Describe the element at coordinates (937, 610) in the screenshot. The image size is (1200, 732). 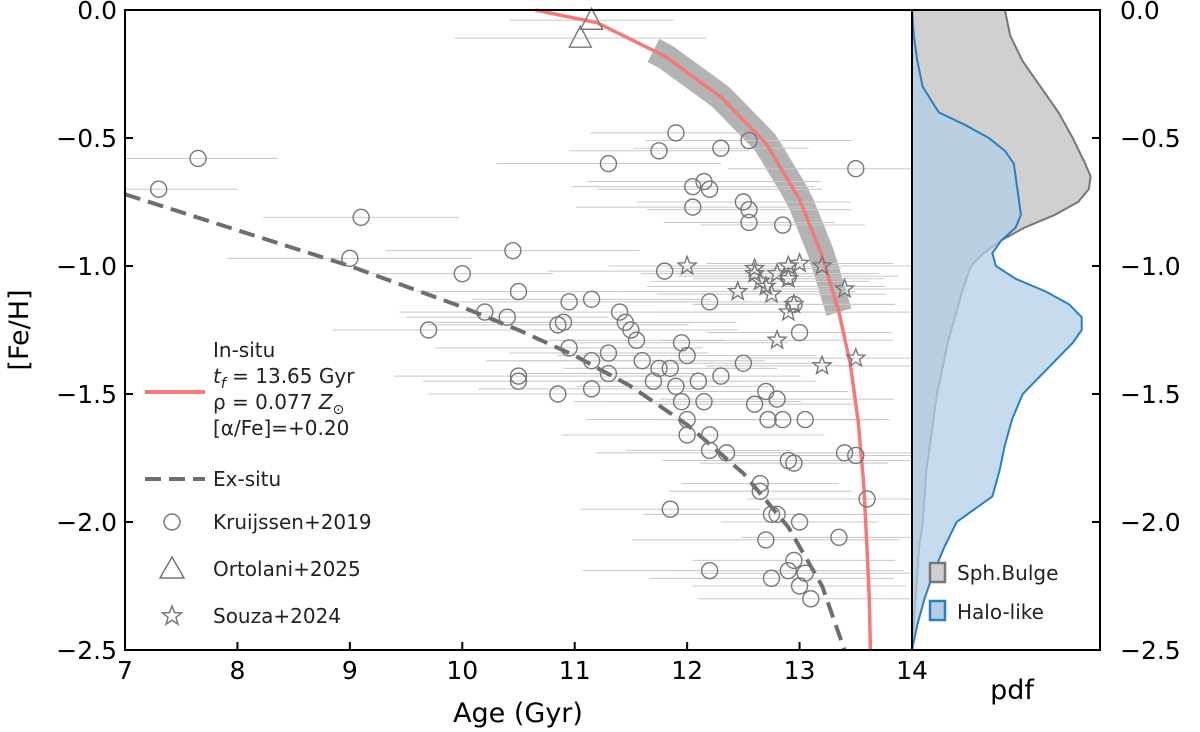
I see `legend-halo-like-swatch` at that location.